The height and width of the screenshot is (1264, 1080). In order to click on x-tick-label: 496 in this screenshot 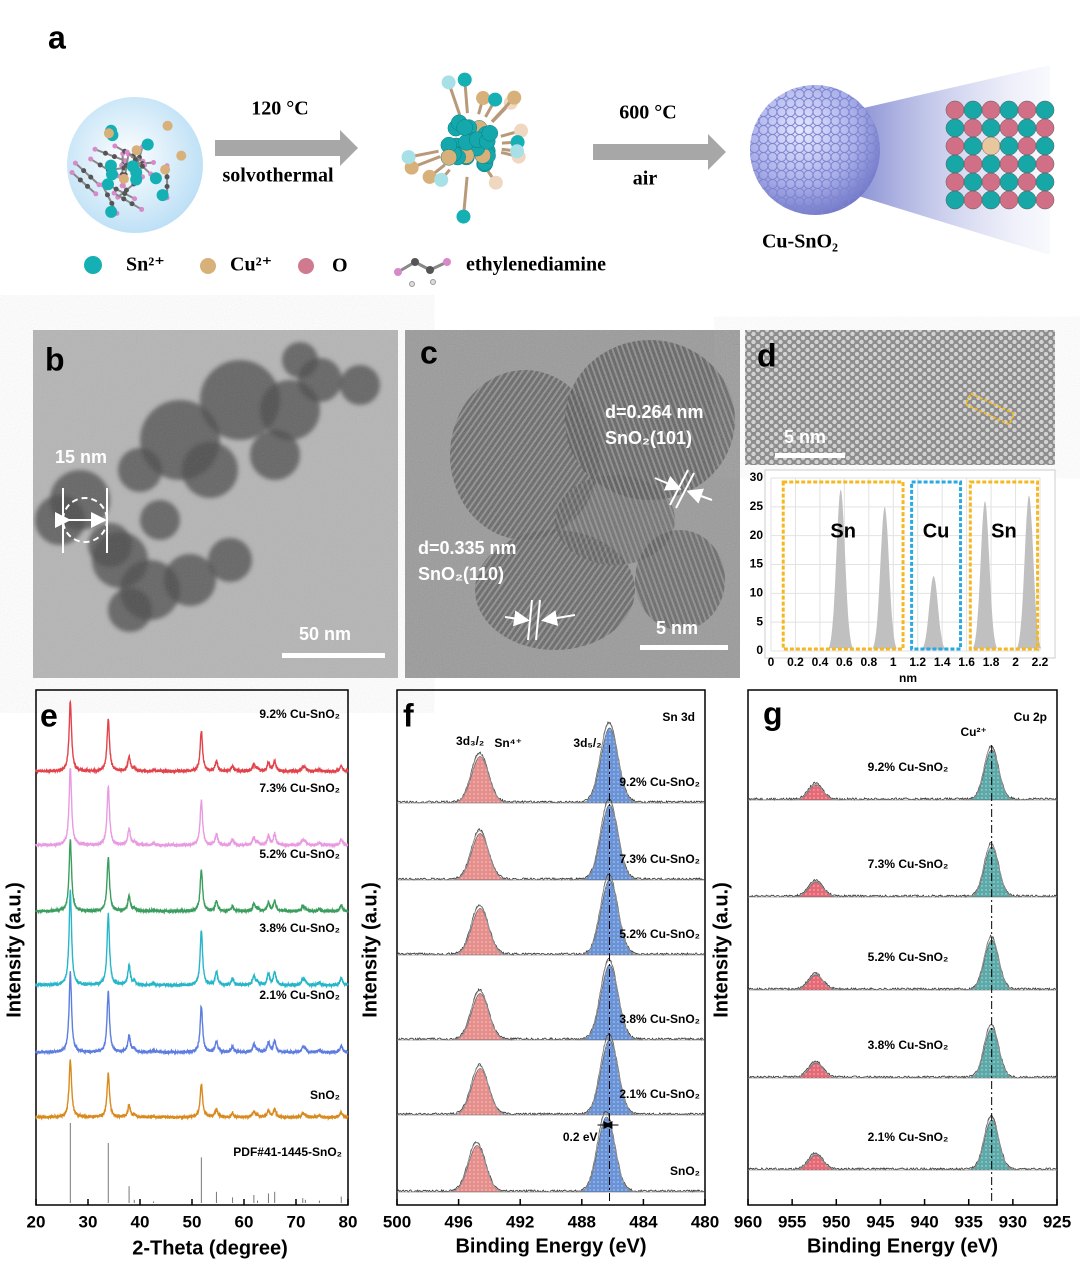, I will do `click(458, 1221)`.